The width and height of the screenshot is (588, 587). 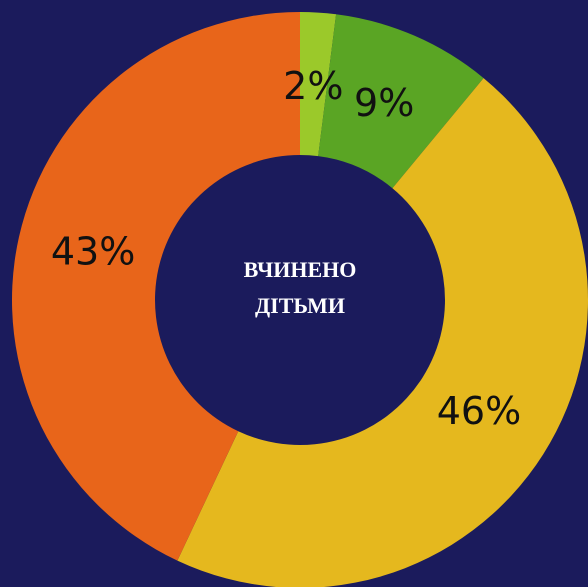 What do you see at coordinates (313, 86) in the screenshot?
I see `value-label: 2%` at bounding box center [313, 86].